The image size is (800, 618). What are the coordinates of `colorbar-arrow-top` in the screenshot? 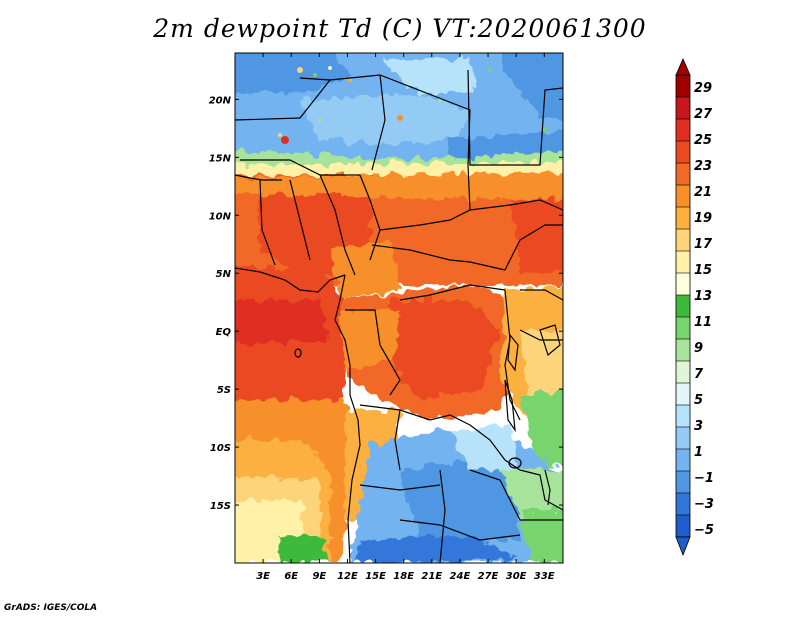 It's located at (683, 67).